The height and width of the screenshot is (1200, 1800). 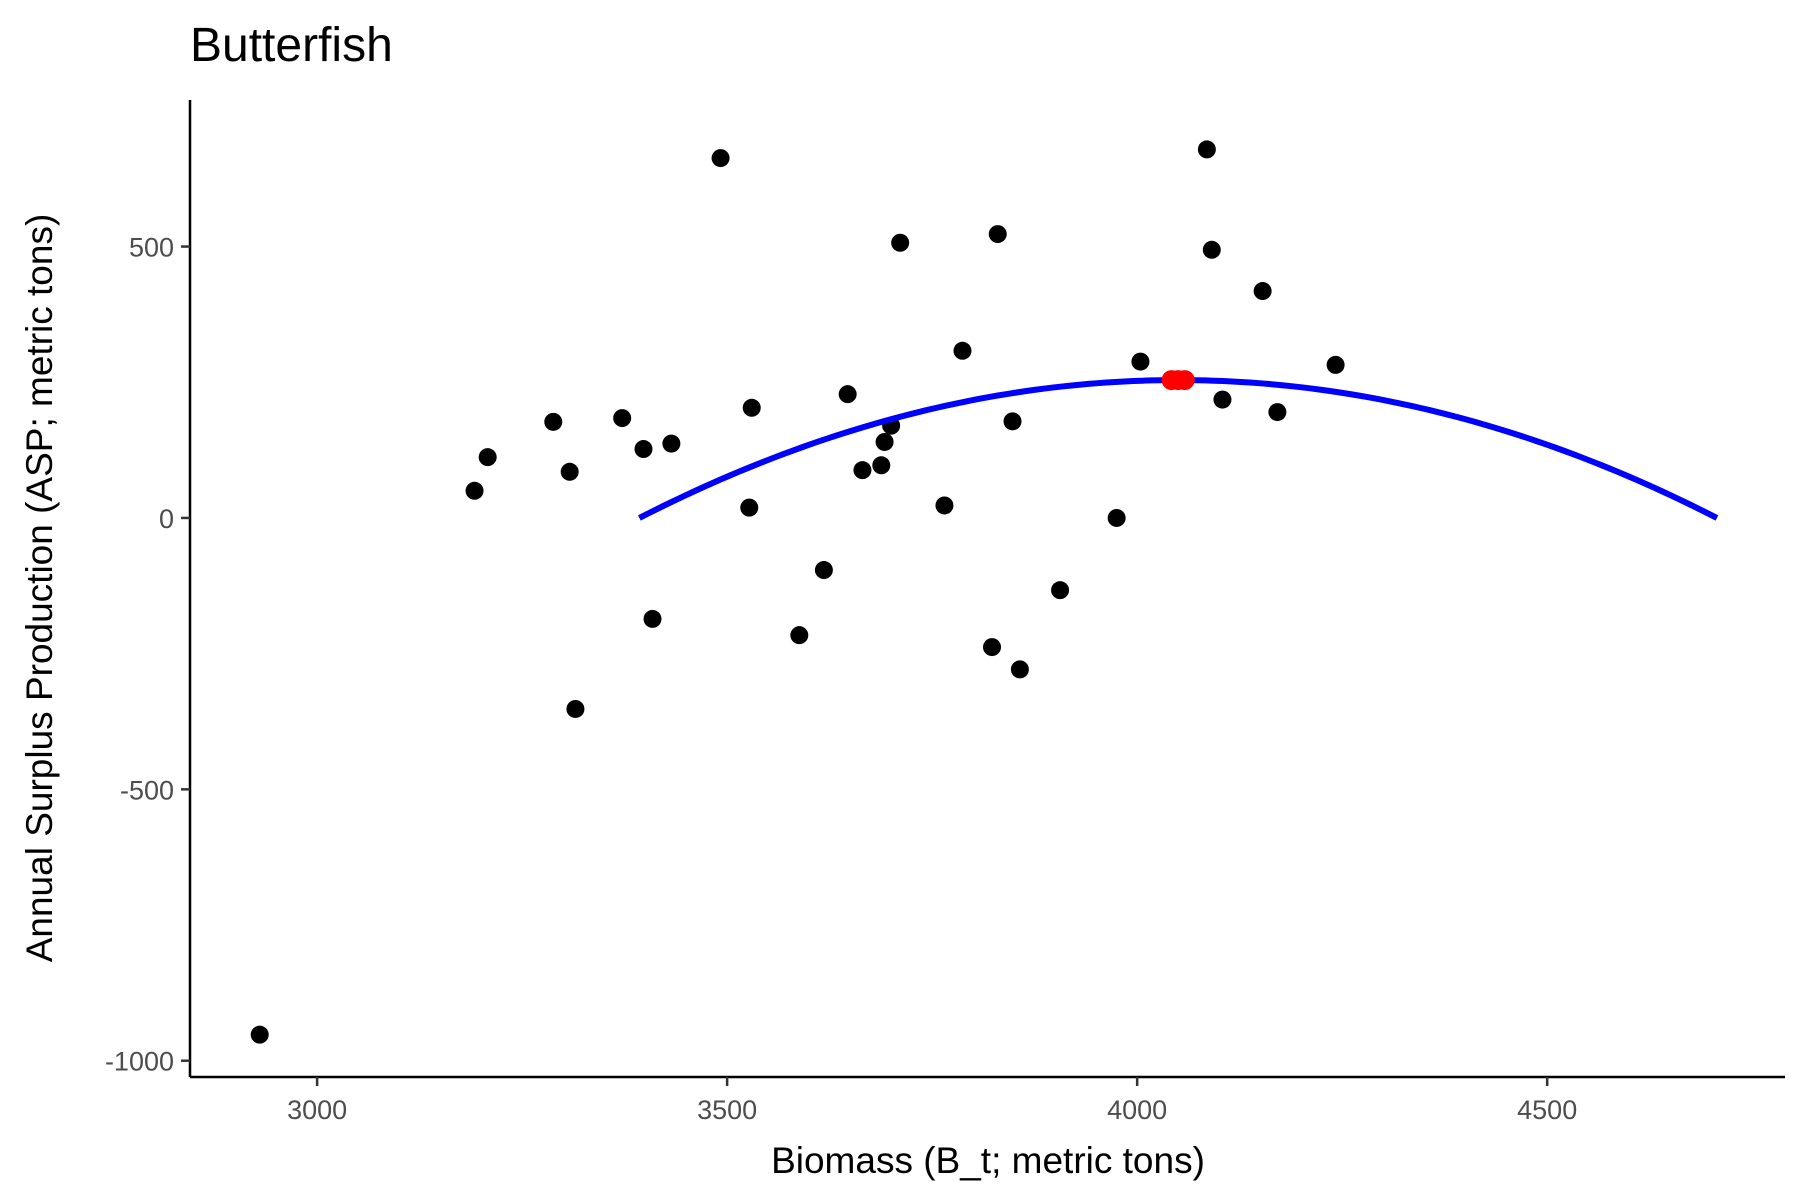 What do you see at coordinates (1547, 1110) in the screenshot?
I see `x-tick-label: 4500` at bounding box center [1547, 1110].